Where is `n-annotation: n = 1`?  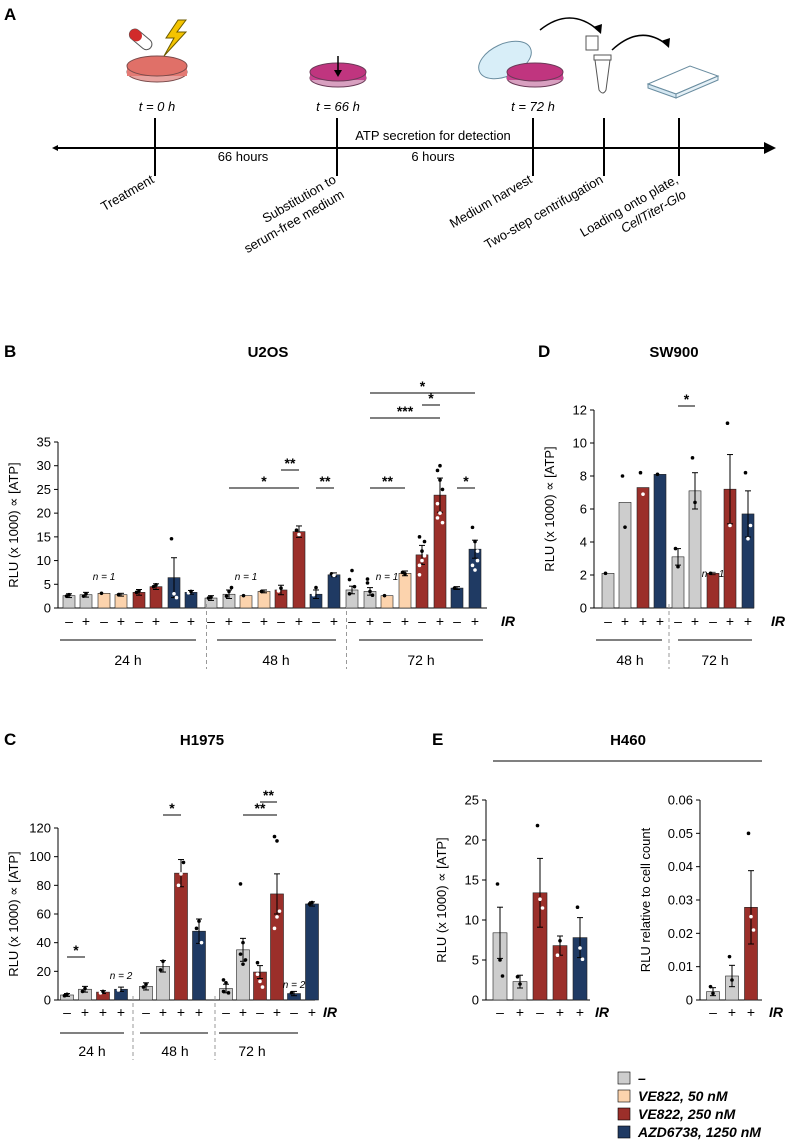 n-annotation: n = 1 is located at coordinates (104, 577).